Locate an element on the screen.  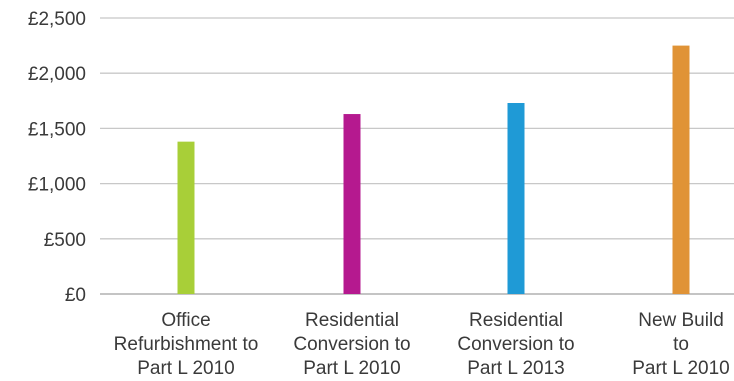
y-tick-label: £1,000 is located at coordinates (57, 185).